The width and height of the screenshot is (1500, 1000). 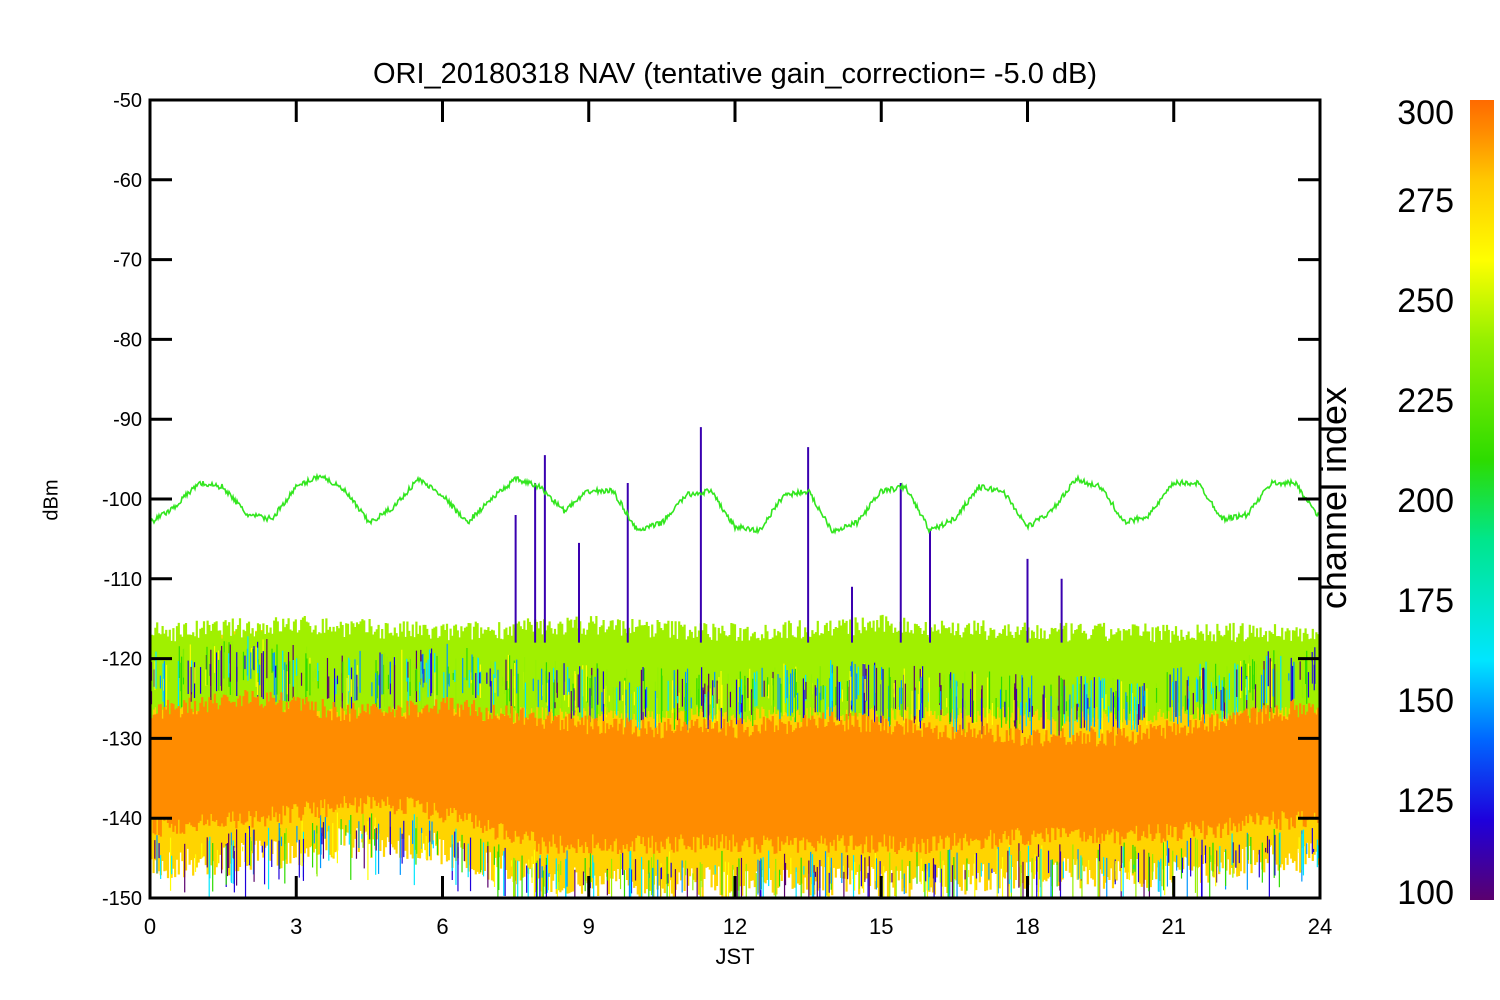 What do you see at coordinates (122, 739) in the screenshot?
I see `y-tick-label: -130` at bounding box center [122, 739].